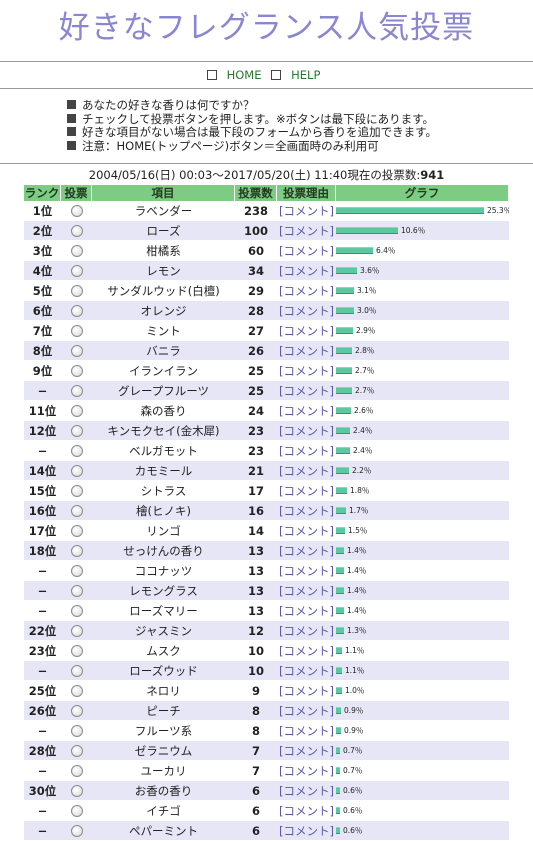 The height and width of the screenshot is (841, 533). What do you see at coordinates (422, 711) in the screenshot?
I see `graph-cell: 0.9％` at bounding box center [422, 711].